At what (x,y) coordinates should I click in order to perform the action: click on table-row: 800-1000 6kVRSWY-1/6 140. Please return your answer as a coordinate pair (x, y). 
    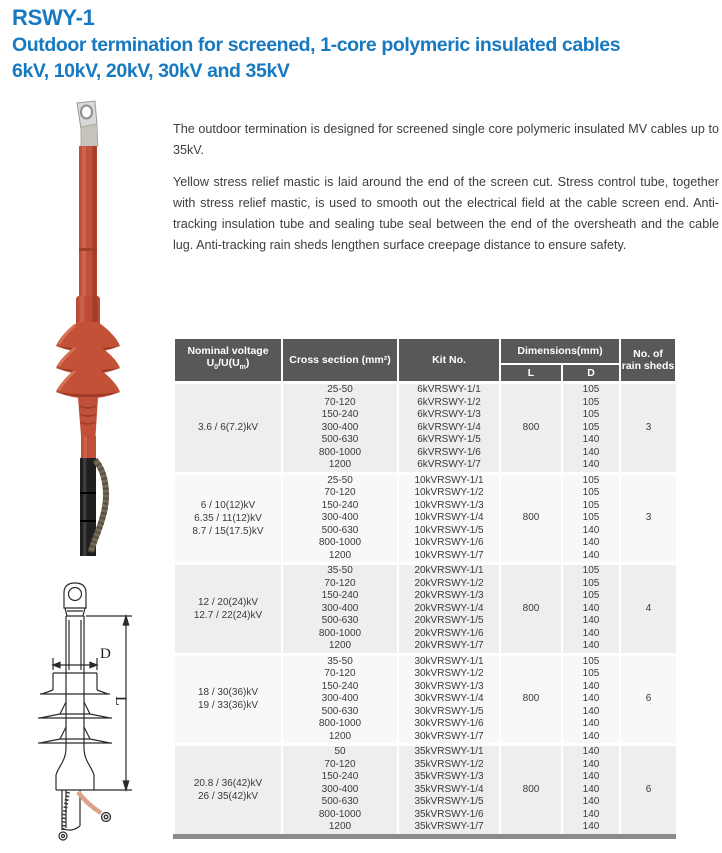
    Looking at the image, I should click on (425, 452).